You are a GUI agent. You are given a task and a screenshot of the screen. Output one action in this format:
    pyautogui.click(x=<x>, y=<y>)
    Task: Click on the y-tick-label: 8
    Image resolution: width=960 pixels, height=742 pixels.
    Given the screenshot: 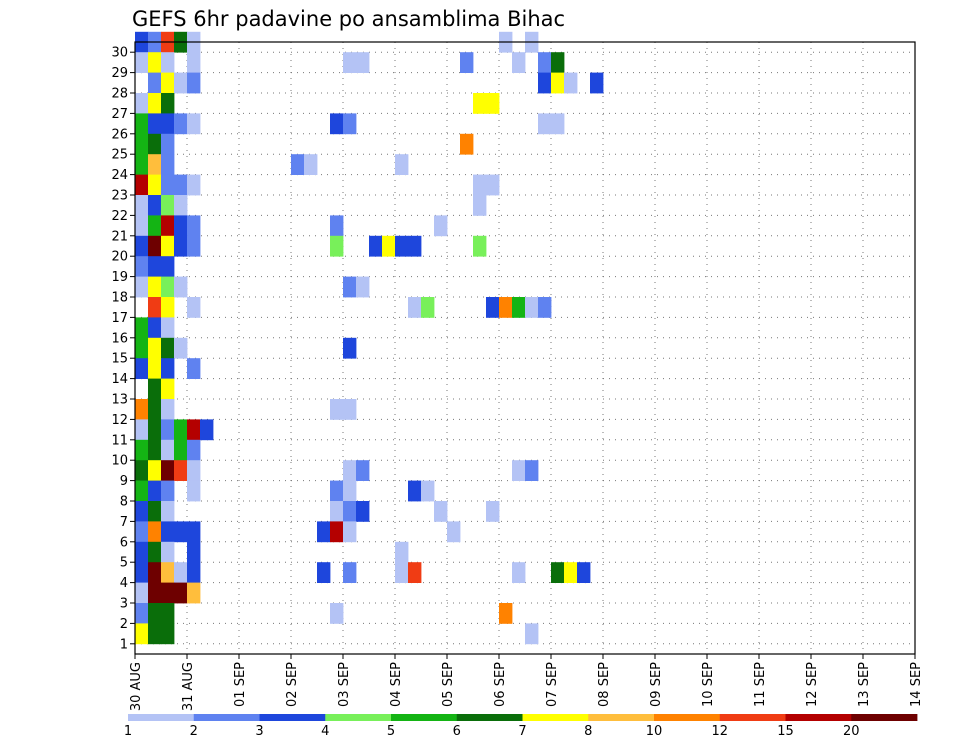 What is the action you would take?
    pyautogui.click(x=124, y=502)
    